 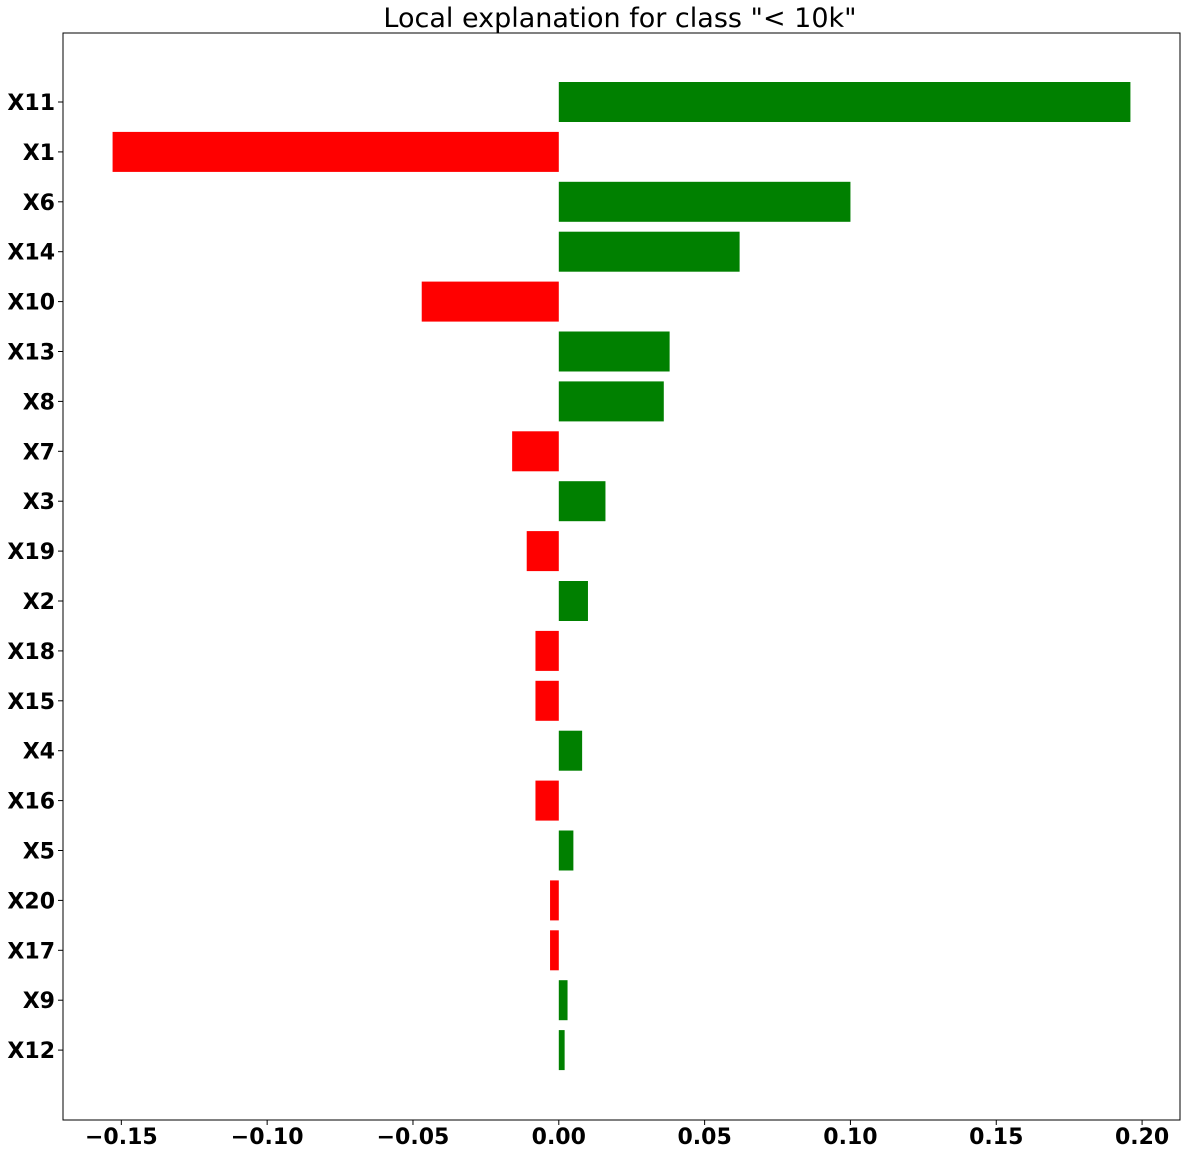 What do you see at coordinates (31, 802) in the screenshot?
I see `ytick-label: X16` at bounding box center [31, 802].